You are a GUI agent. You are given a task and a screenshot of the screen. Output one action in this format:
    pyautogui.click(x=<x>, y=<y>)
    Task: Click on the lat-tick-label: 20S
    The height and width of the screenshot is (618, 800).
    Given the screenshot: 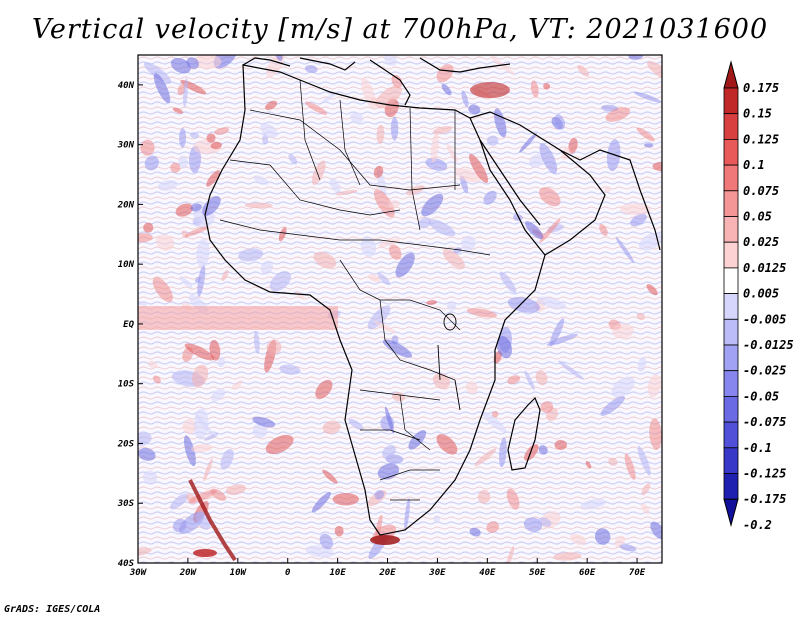 What is the action you would take?
    pyautogui.click(x=126, y=444)
    